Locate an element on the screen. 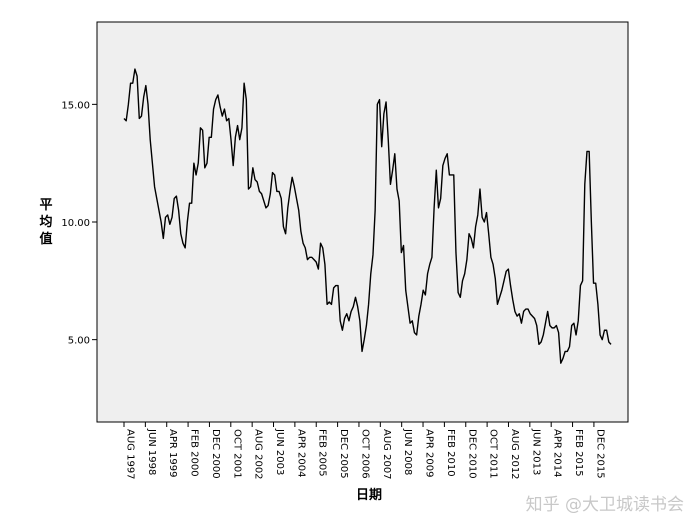  y-tick-label: 10.00 is located at coordinates (75, 223).